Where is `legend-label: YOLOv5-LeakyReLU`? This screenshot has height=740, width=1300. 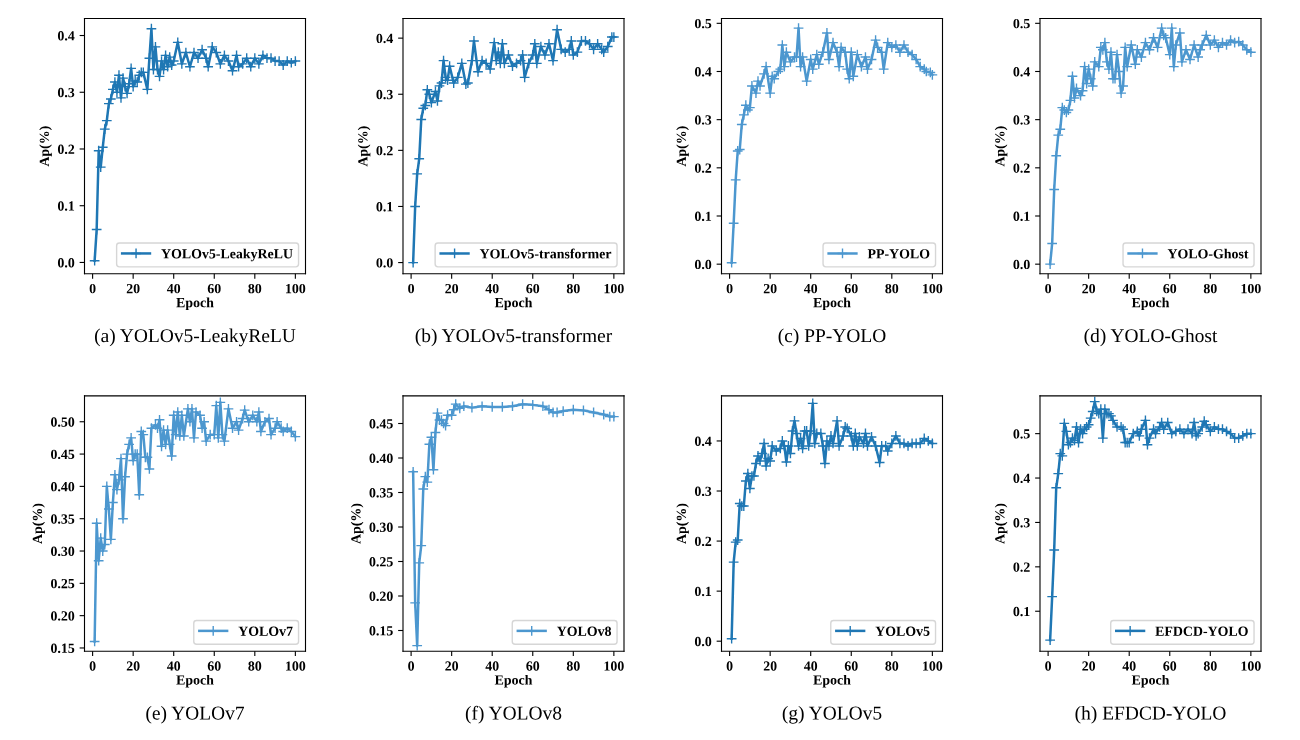
legend-label: YOLOv5-LeakyReLU is located at coordinates (227, 255).